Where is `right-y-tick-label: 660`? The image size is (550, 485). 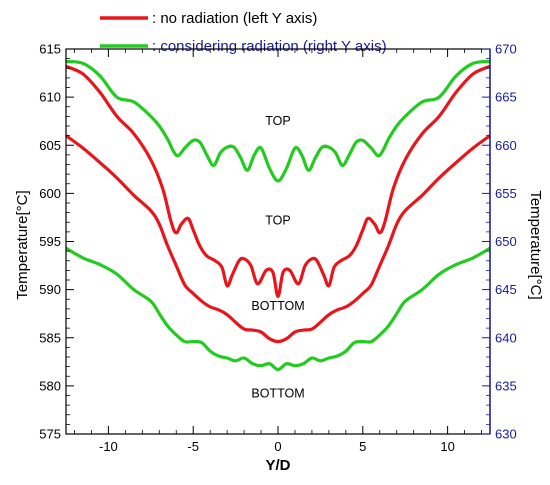
right-y-tick-label: 660 is located at coordinates (506, 145).